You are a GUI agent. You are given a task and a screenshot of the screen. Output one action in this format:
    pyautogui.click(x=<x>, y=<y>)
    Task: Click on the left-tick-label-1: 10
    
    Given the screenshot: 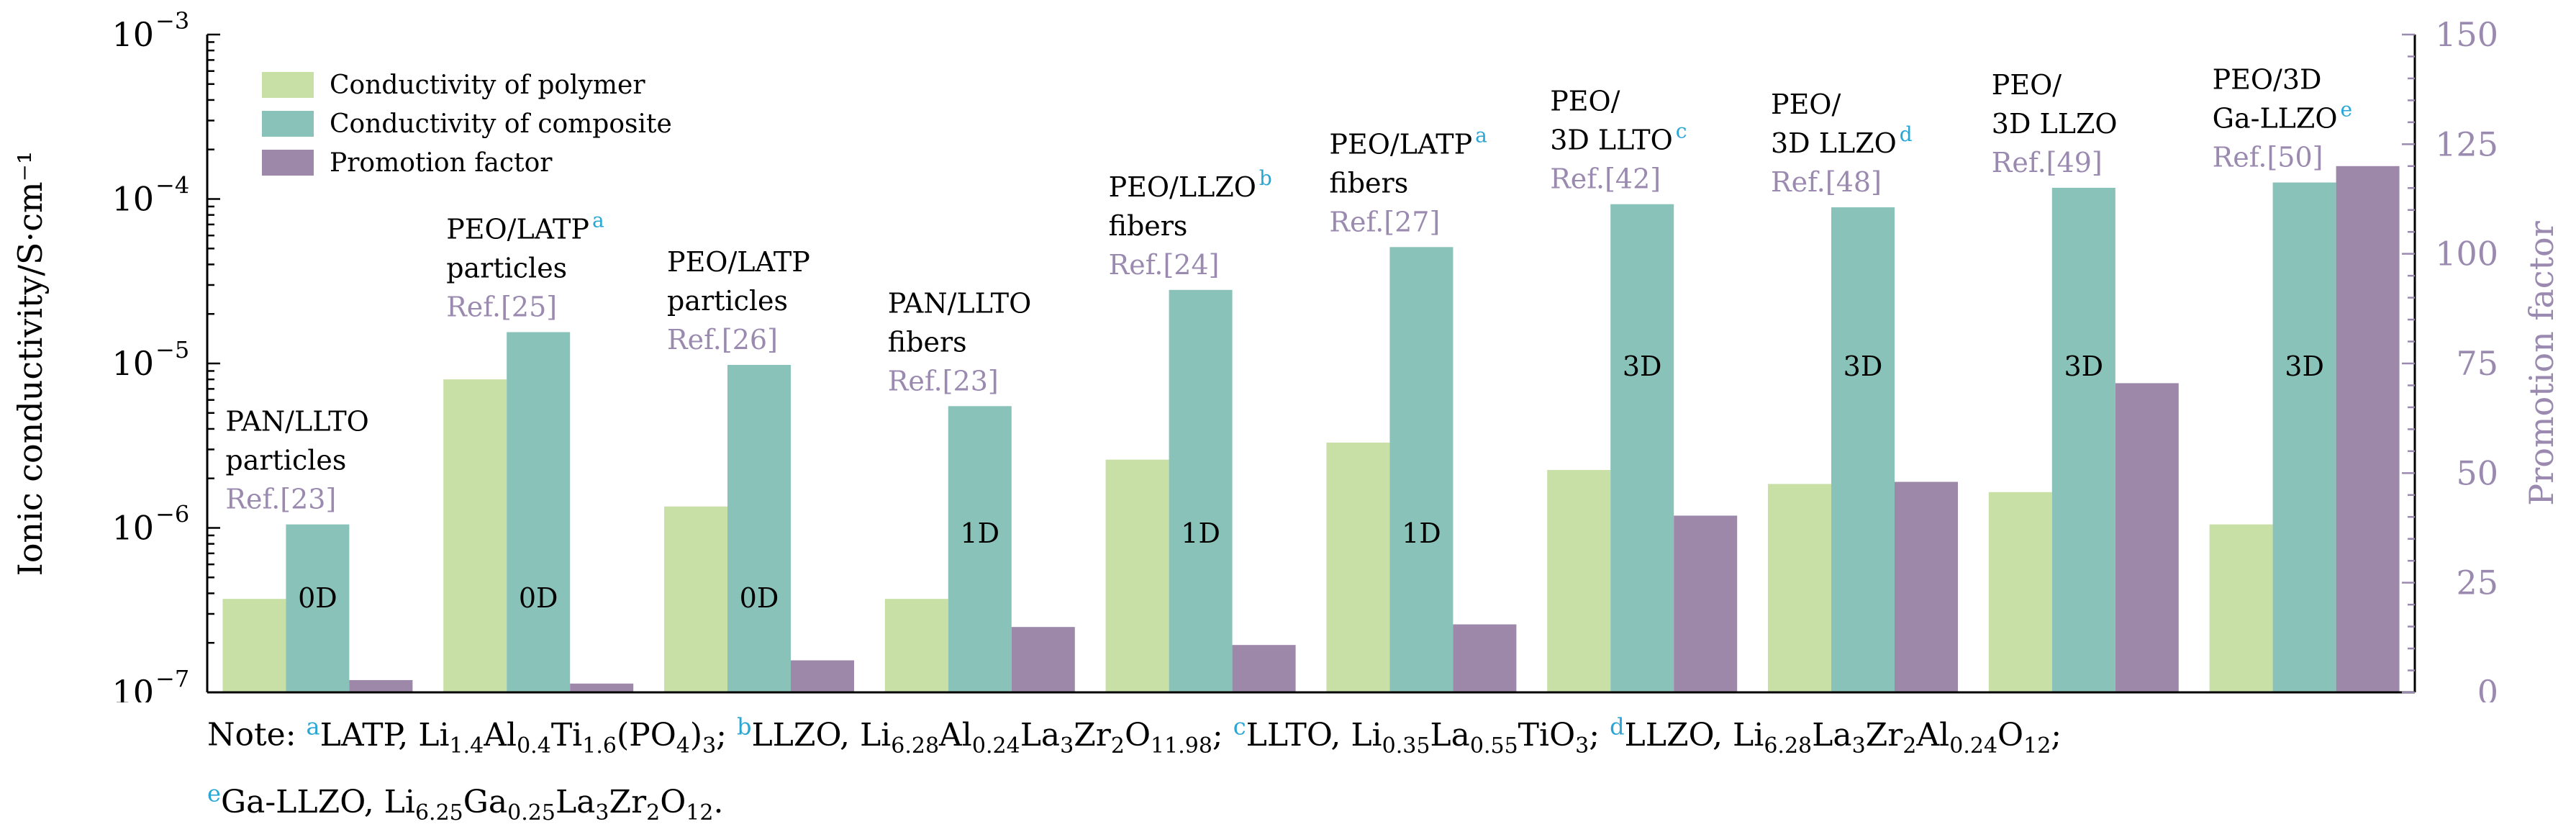 What is the action you would take?
    pyautogui.click(x=133, y=528)
    